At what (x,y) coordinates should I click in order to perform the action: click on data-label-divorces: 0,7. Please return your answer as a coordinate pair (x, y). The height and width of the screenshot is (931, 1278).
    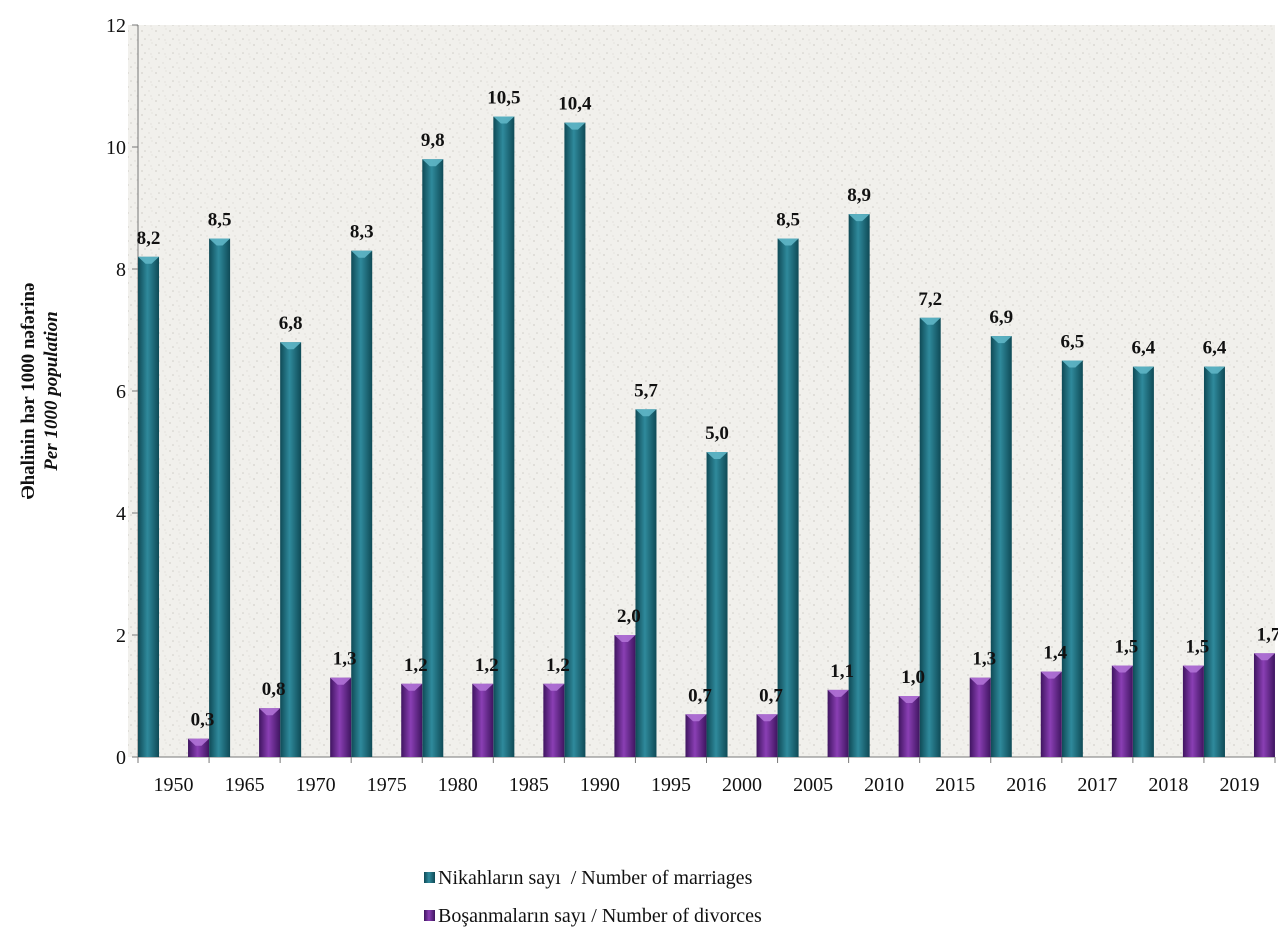
    Looking at the image, I should click on (700, 695).